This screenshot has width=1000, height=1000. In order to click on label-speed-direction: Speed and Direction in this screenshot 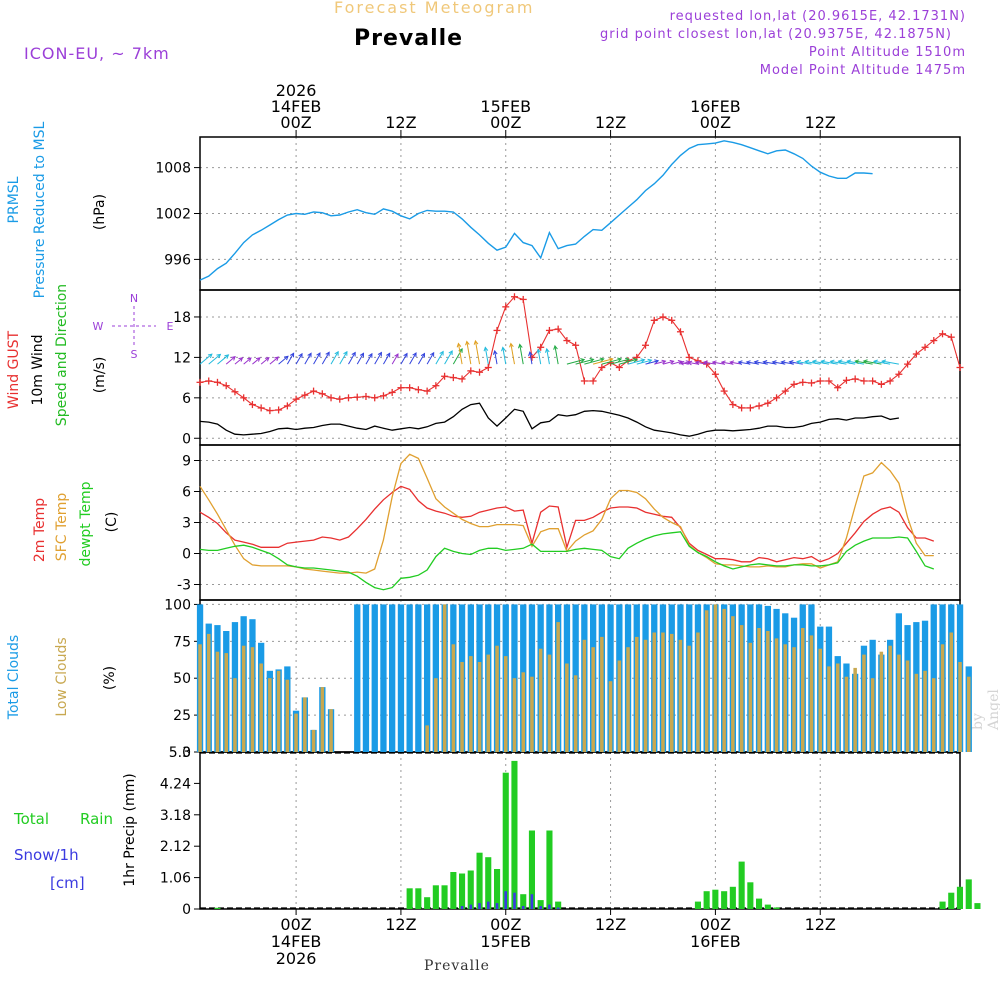, I will do `click(62, 355)`.